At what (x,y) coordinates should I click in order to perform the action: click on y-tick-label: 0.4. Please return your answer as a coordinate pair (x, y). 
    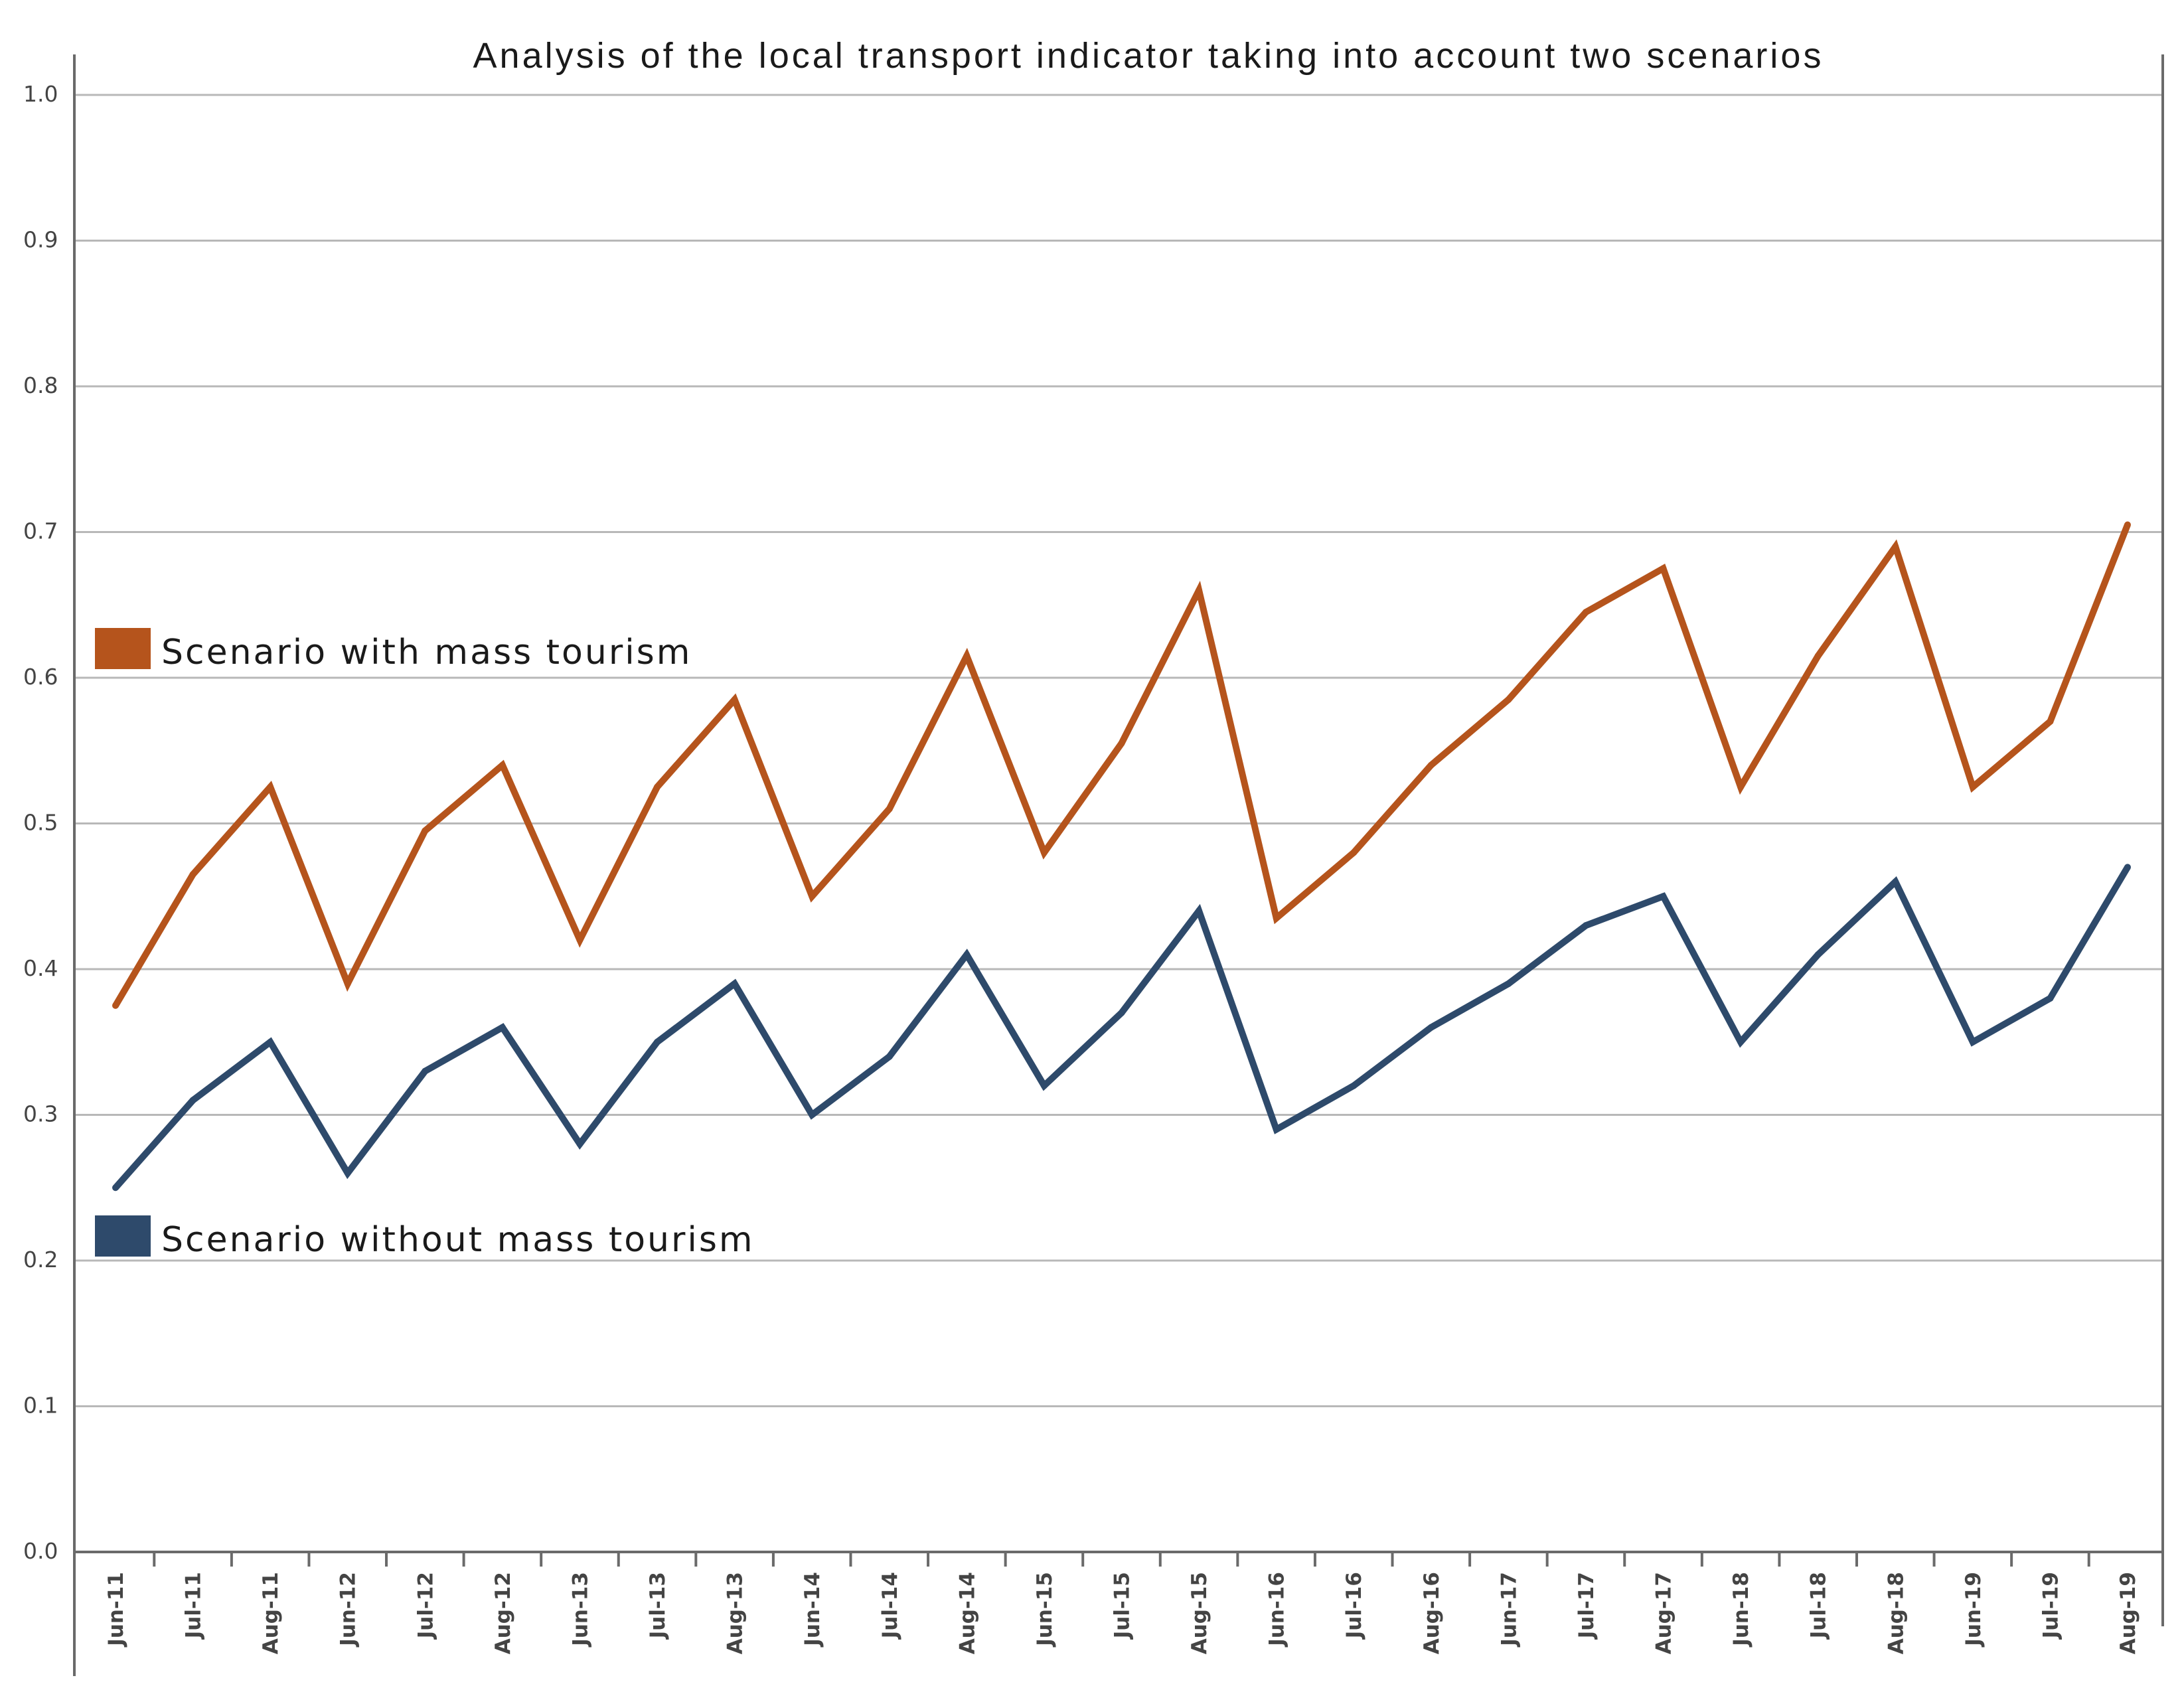
    Looking at the image, I should click on (40, 968).